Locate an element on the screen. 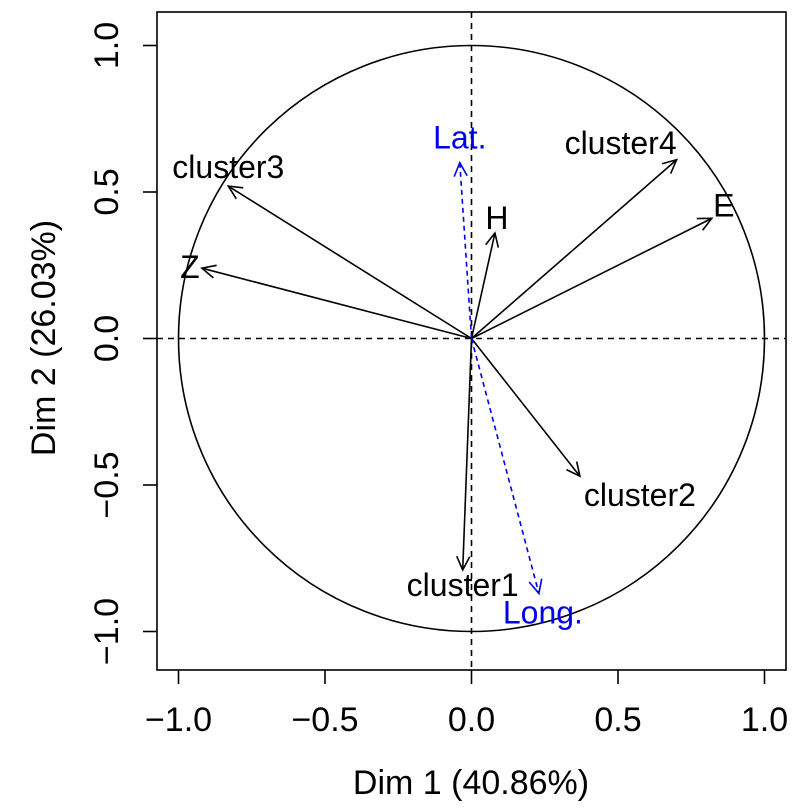  x-tick-label: −1.0 is located at coordinates (178, 720).